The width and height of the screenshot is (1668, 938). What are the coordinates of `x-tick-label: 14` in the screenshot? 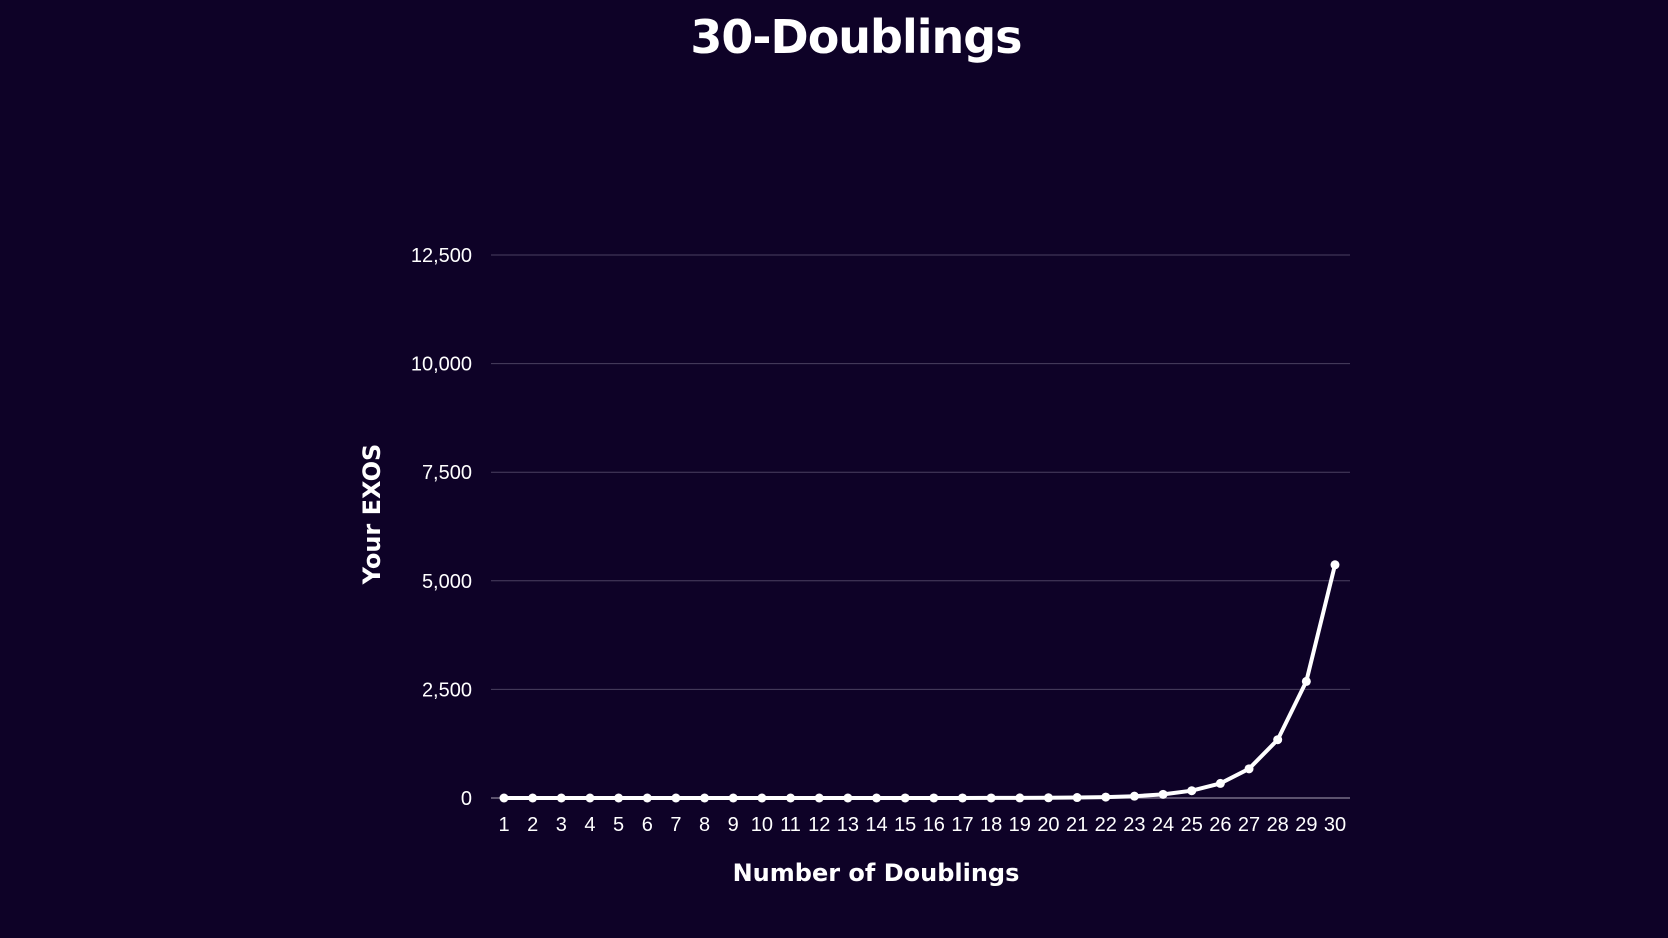 It's located at (876, 825).